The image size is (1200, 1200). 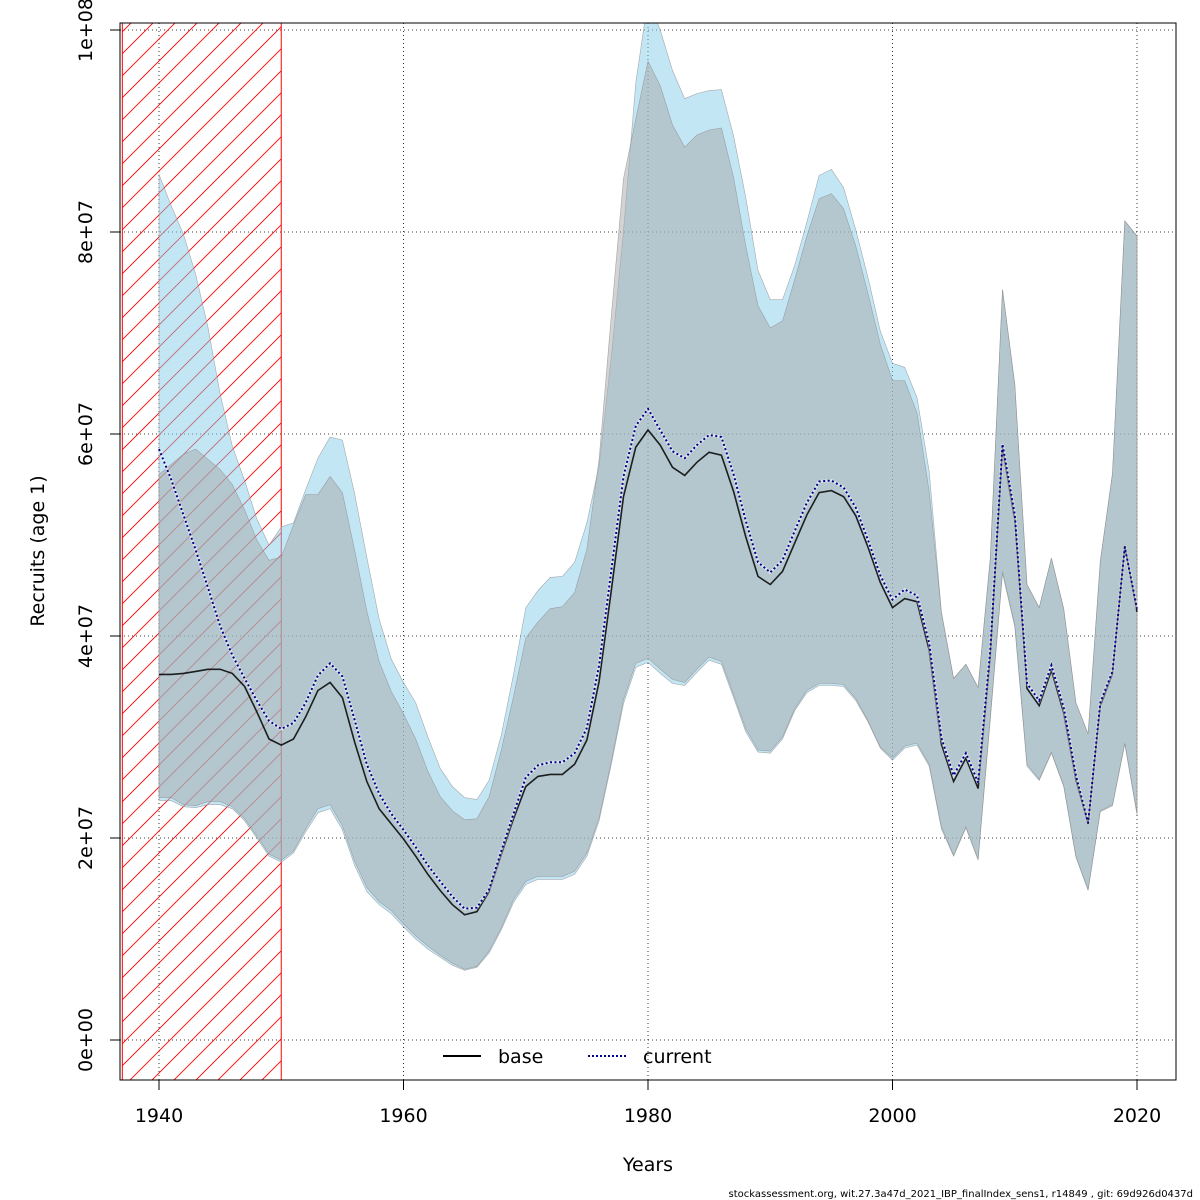 I want to click on y-tick-label: 1e+08, so click(x=86, y=31).